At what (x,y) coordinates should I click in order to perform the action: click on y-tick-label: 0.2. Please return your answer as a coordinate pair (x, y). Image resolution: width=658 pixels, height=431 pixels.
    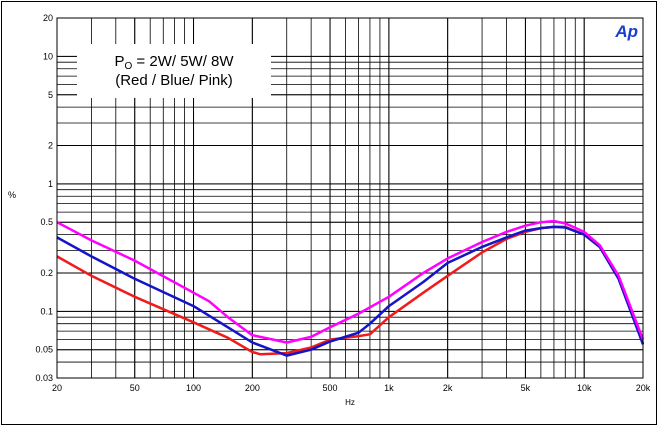
    Looking at the image, I should click on (46, 273).